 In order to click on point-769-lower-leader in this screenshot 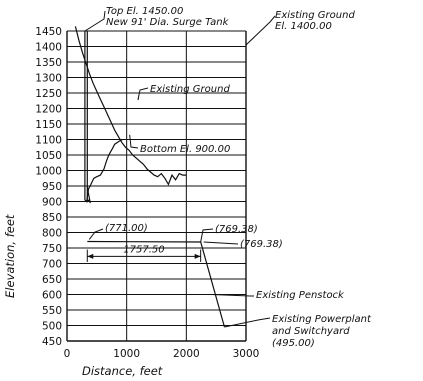, I will do `click(221, 243)`.